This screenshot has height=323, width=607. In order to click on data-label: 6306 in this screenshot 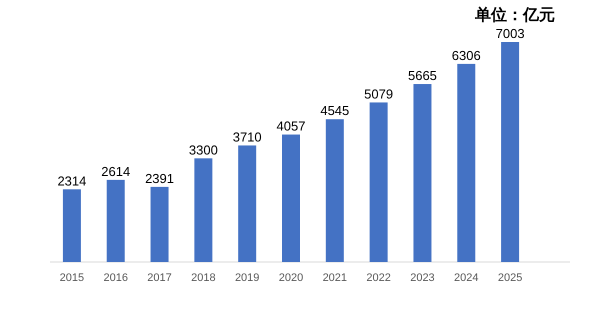, I will do `click(466, 55)`.